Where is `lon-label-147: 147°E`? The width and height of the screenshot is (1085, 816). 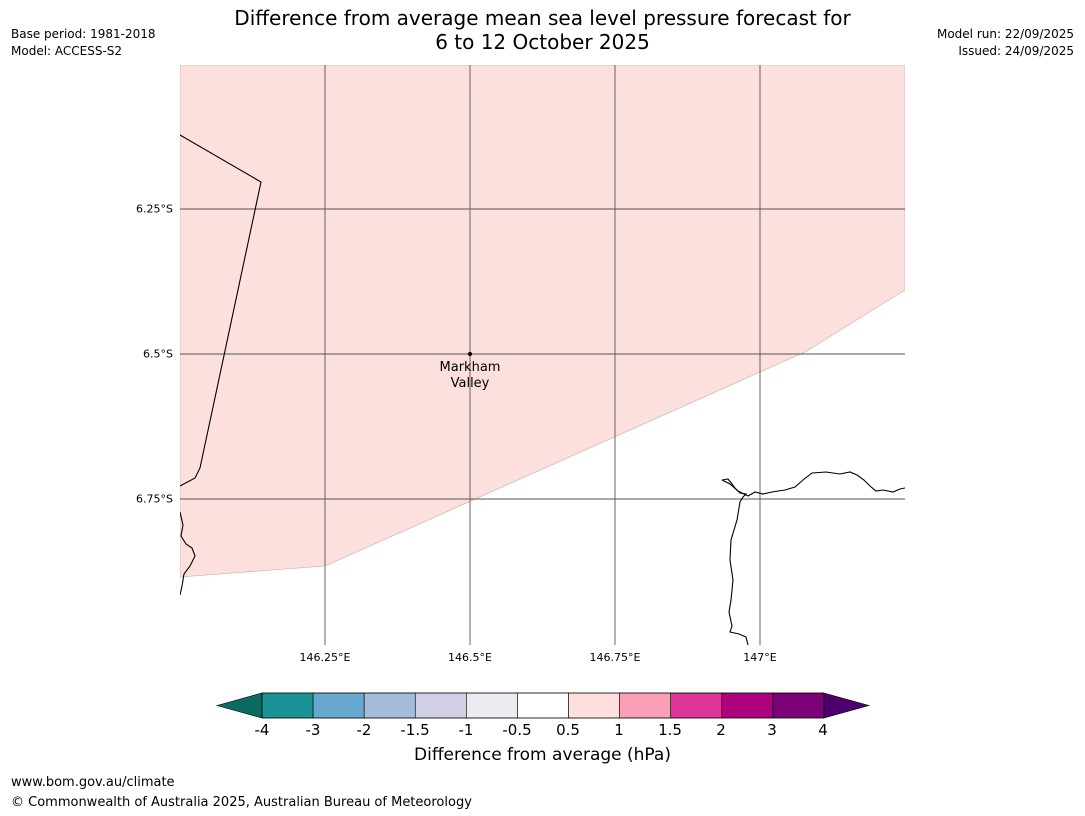
lon-label-147: 147°E is located at coordinates (760, 657).